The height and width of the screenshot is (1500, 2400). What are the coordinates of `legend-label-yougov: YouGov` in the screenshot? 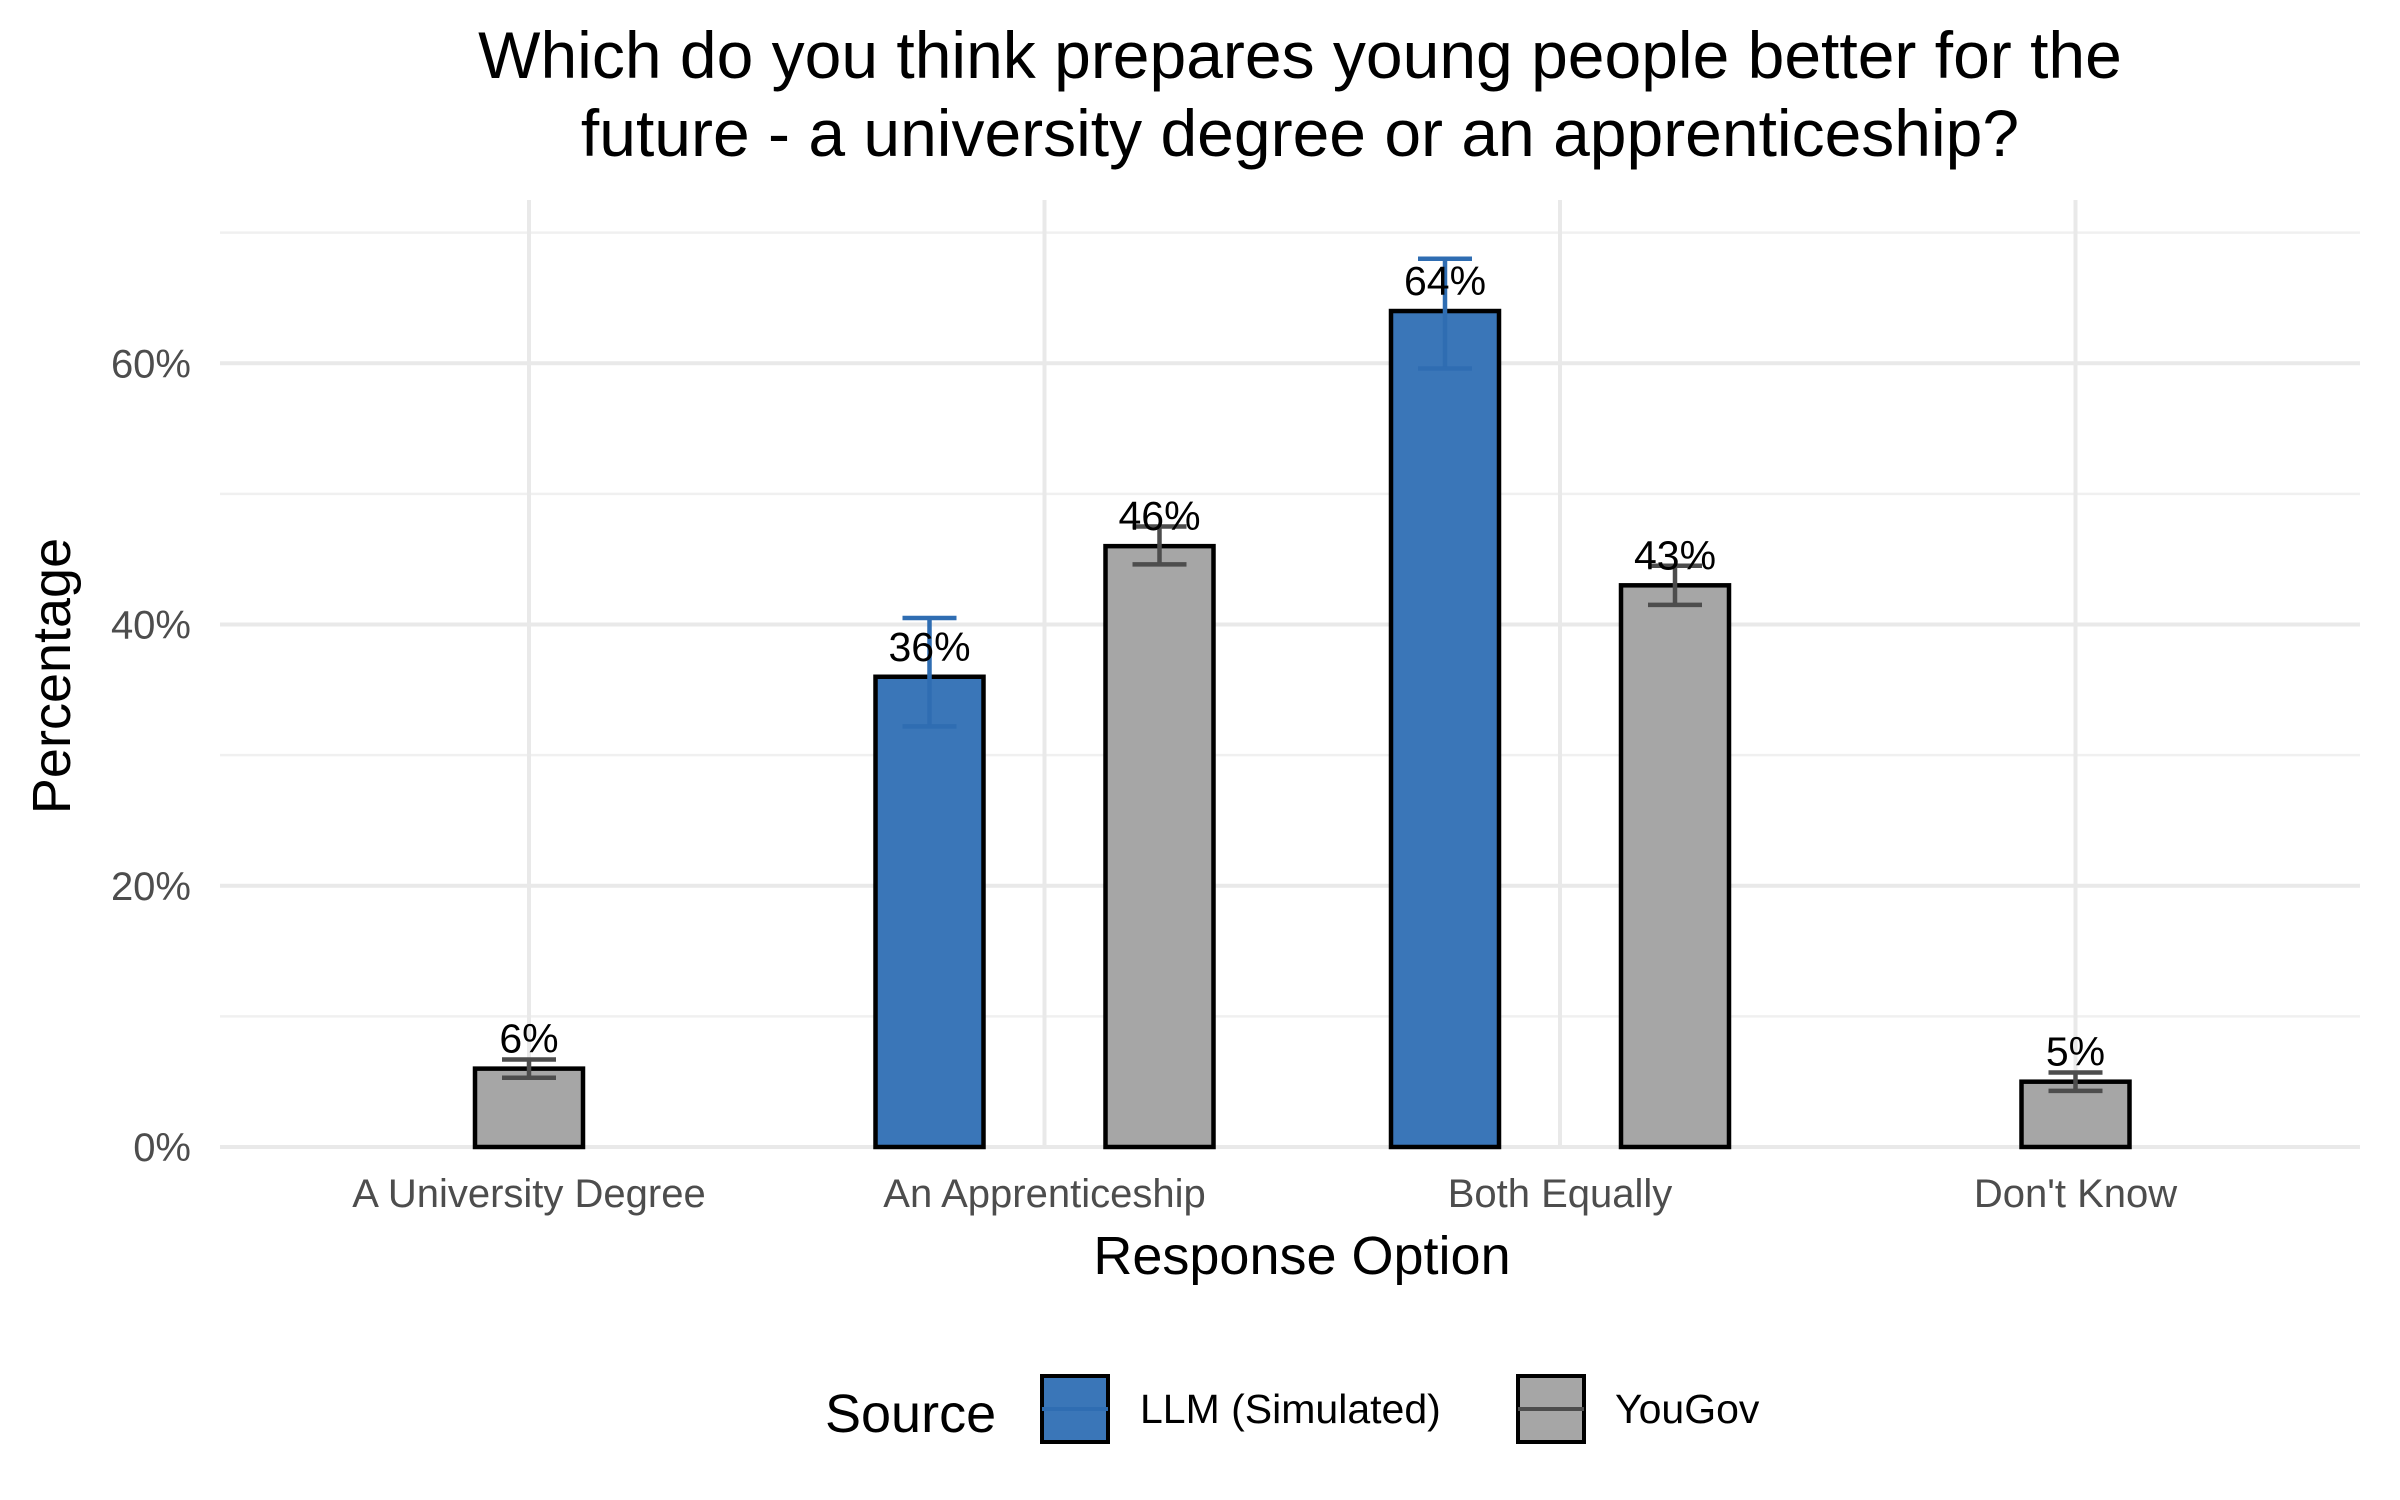 It's located at (1687, 1409).